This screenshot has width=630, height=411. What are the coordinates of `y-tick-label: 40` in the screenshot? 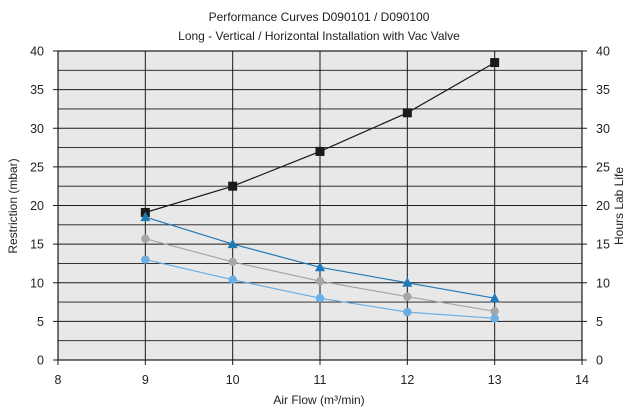 It's located at (37, 52).